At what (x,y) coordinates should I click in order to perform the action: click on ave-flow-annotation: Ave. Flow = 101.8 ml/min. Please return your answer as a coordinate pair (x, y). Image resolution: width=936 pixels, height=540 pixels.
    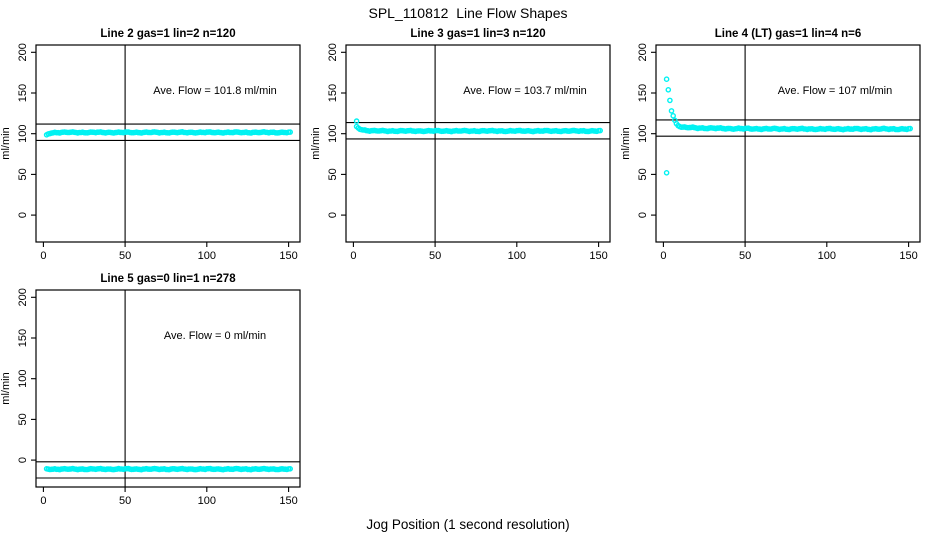
    Looking at the image, I should click on (215, 91).